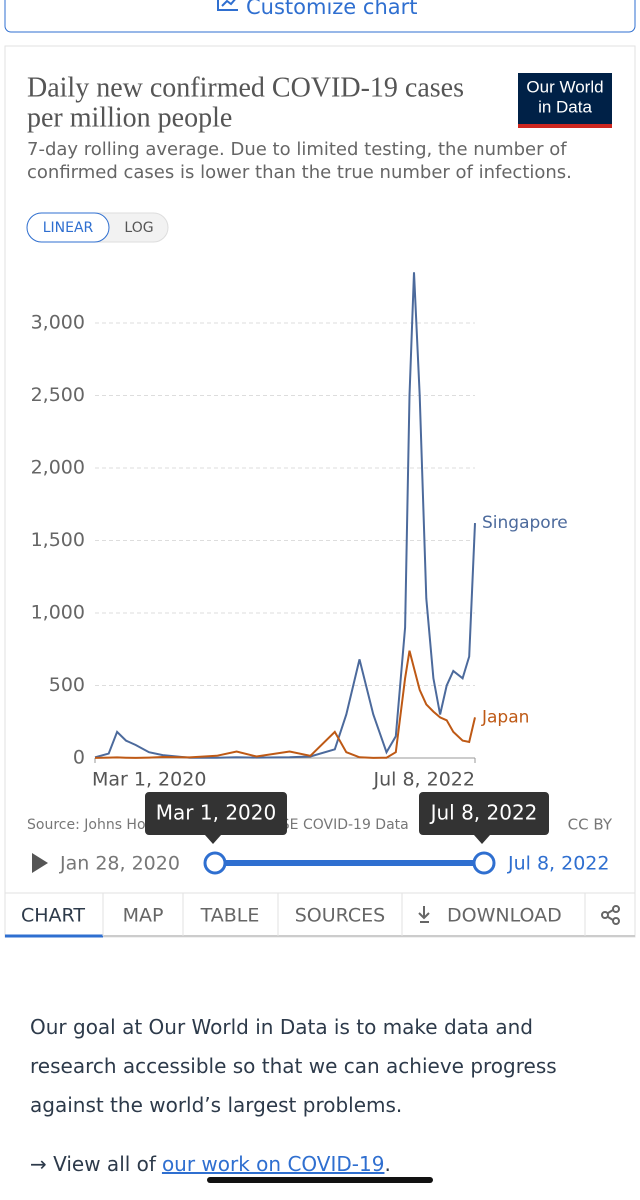  What do you see at coordinates (40, 863) in the screenshot?
I see `play-button` at bounding box center [40, 863].